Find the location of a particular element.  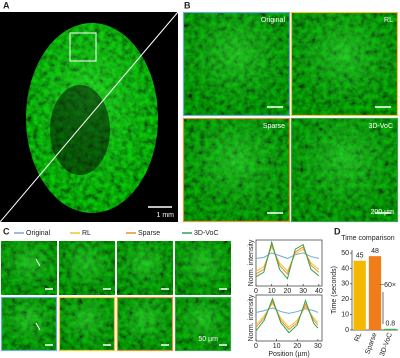

legend-label: 3D-VoC is located at coordinates (206, 233).